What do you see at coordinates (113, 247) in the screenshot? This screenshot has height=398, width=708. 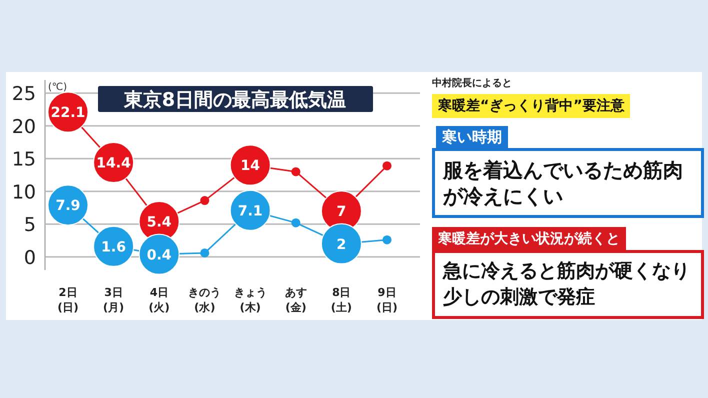 I see `data-label: 1.6` at bounding box center [113, 247].